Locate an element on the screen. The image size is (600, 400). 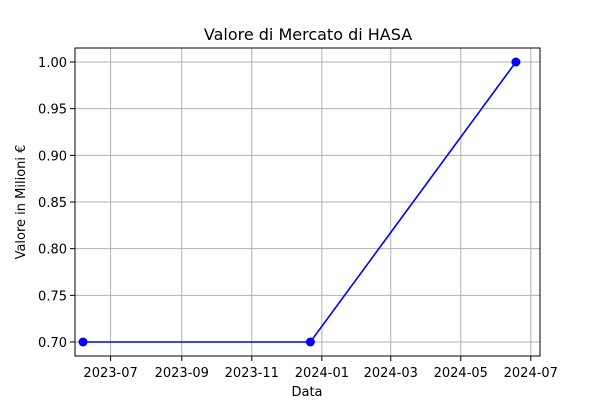
x-axis-title: Data is located at coordinates (306, 392).